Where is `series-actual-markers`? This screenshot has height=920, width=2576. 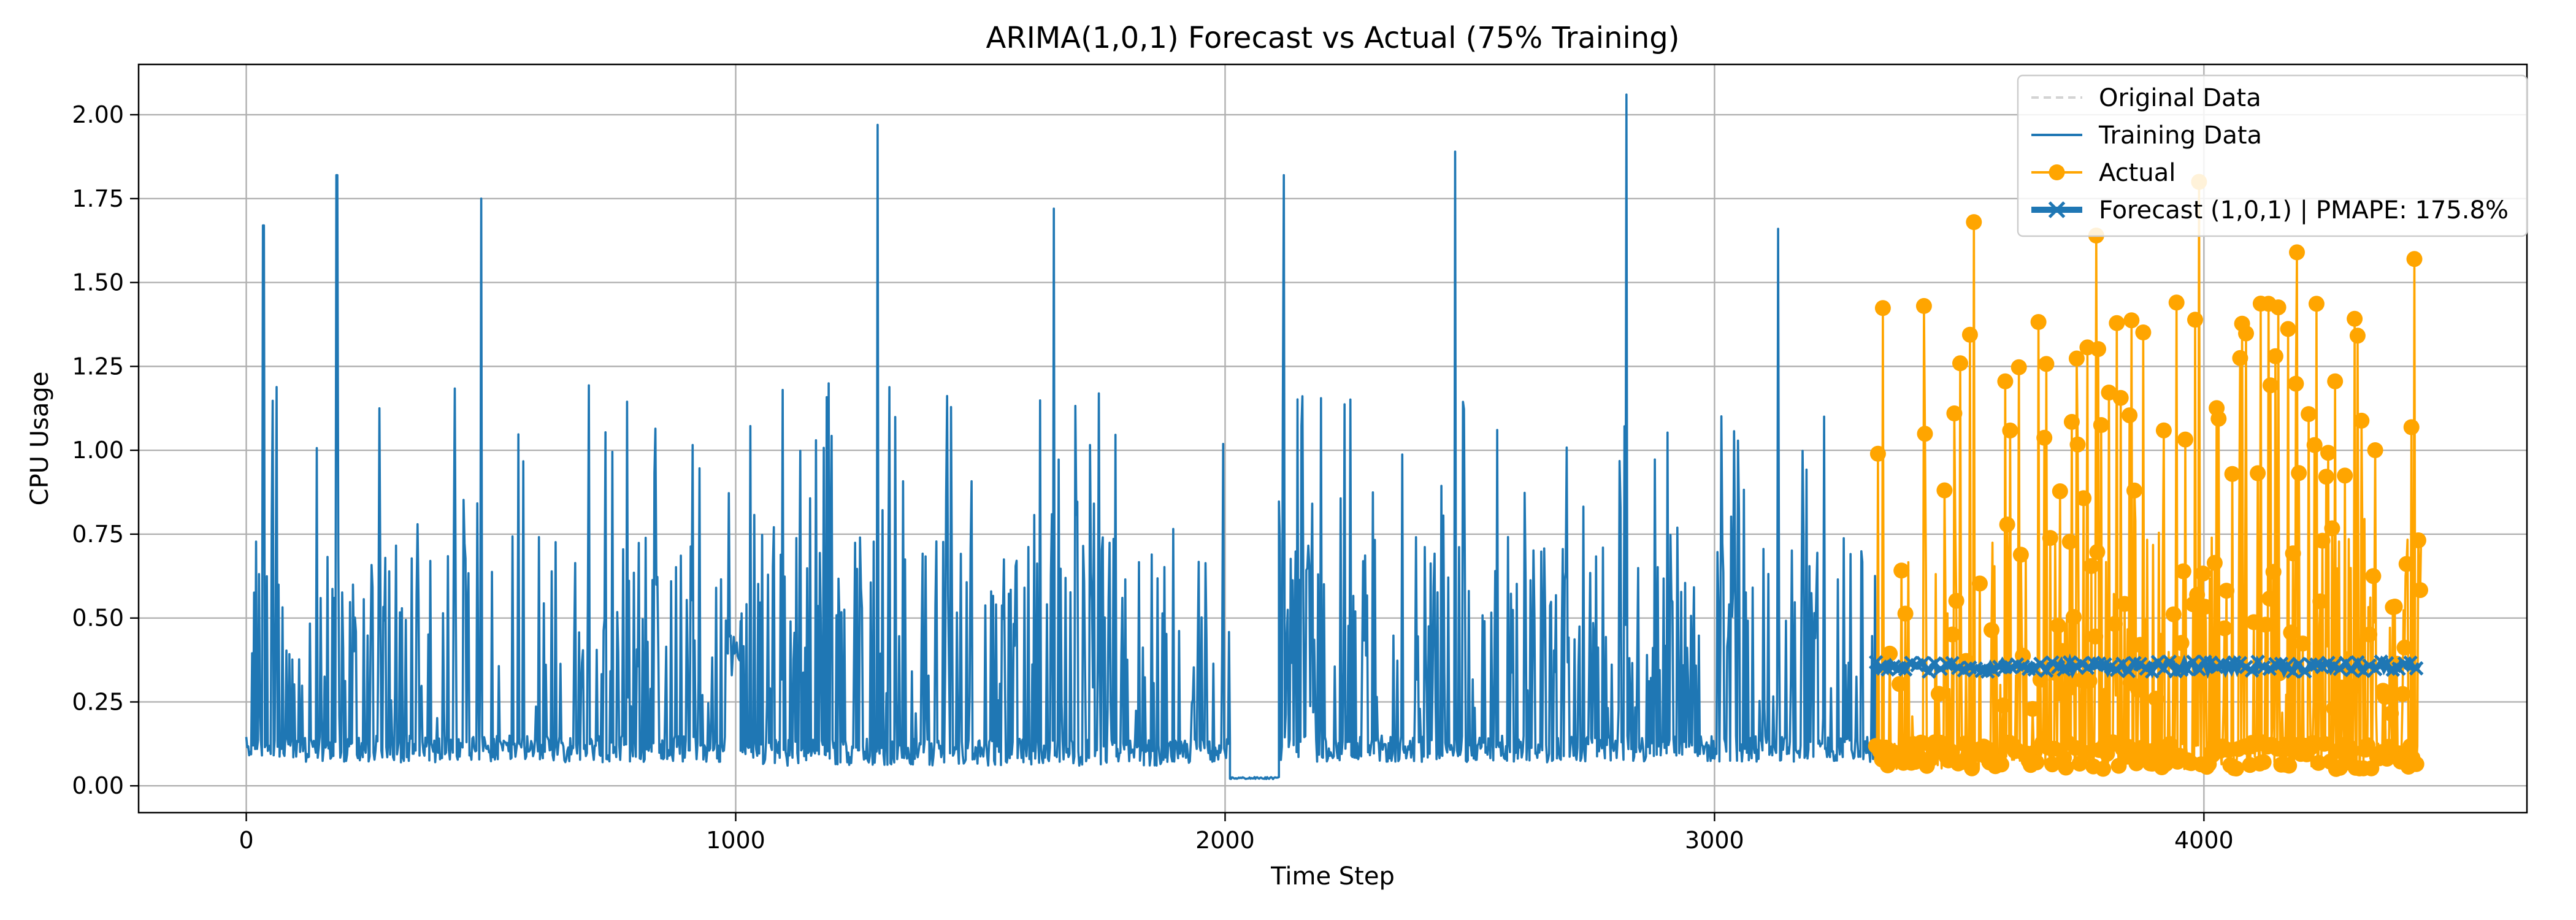
series-actual-markers is located at coordinates (2148, 475).